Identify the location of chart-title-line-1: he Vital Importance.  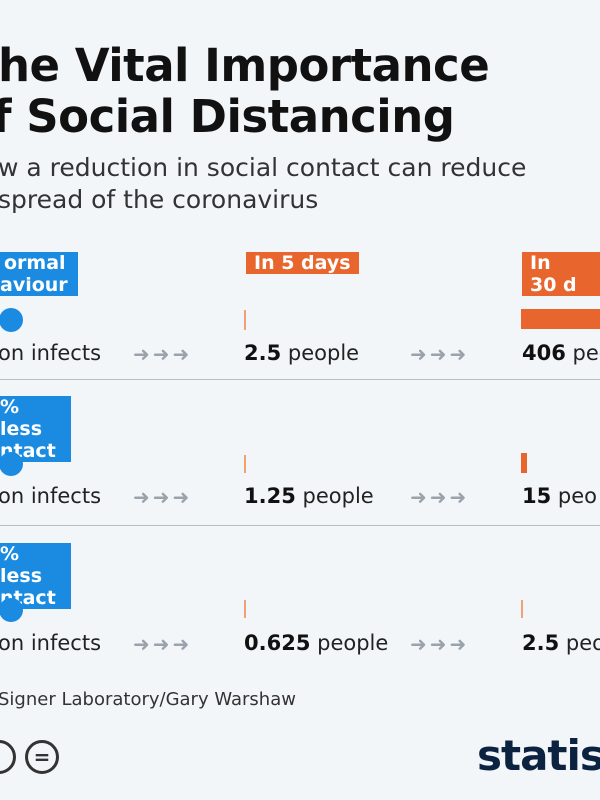
(245, 65).